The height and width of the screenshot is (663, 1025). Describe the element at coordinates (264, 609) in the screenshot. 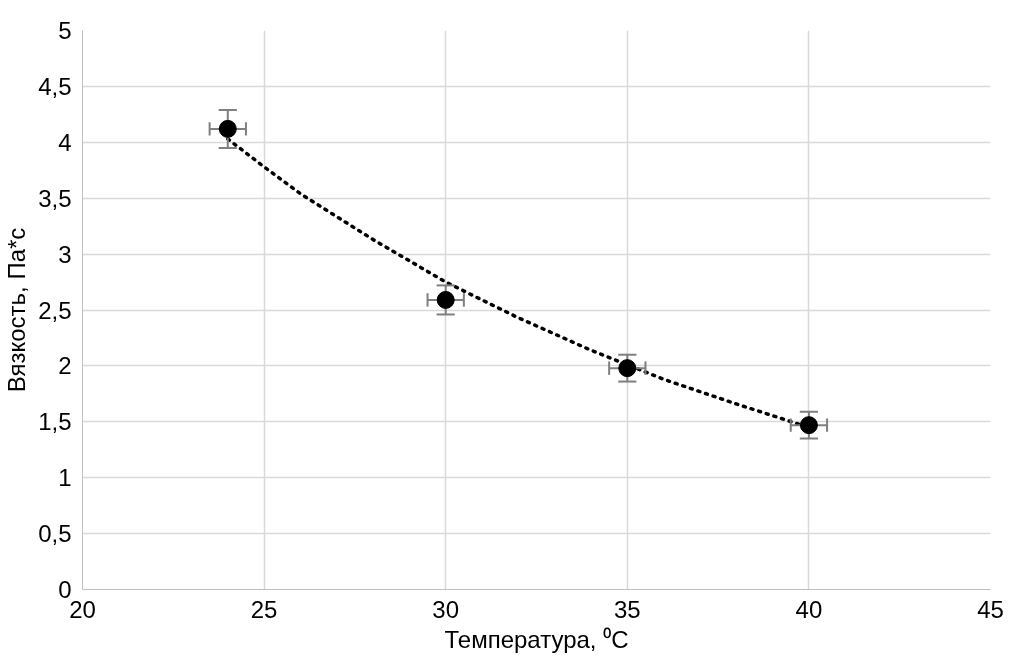

I see `x-tick-label: 25` at that location.